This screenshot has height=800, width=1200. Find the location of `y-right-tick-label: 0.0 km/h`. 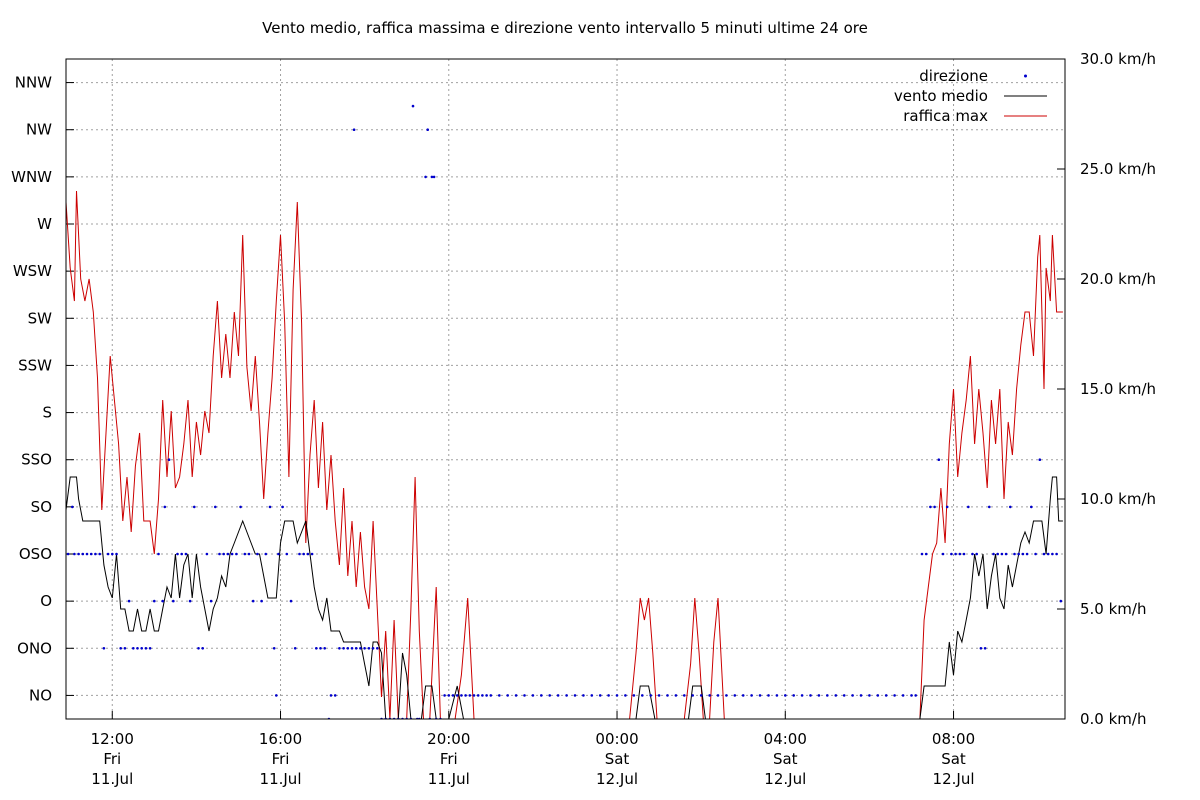

y-right-tick-label: 0.0 km/h is located at coordinates (1113, 719).